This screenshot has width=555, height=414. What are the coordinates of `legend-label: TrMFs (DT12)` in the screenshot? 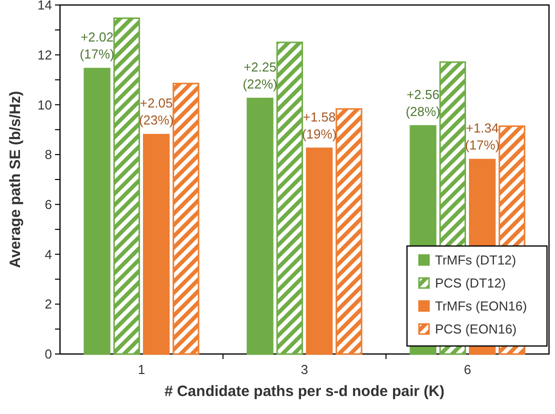 It's located at (475, 260).